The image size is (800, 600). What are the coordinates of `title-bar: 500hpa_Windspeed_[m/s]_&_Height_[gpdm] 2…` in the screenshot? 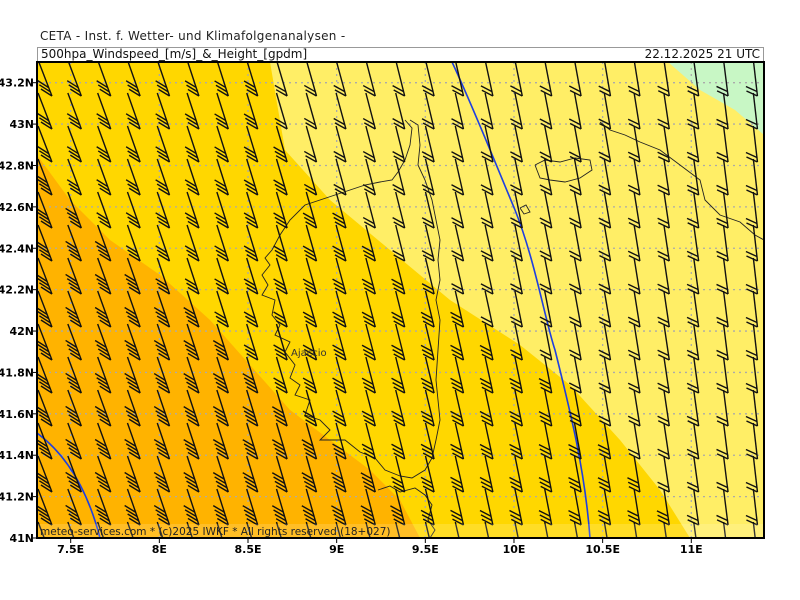 It's located at (400, 54).